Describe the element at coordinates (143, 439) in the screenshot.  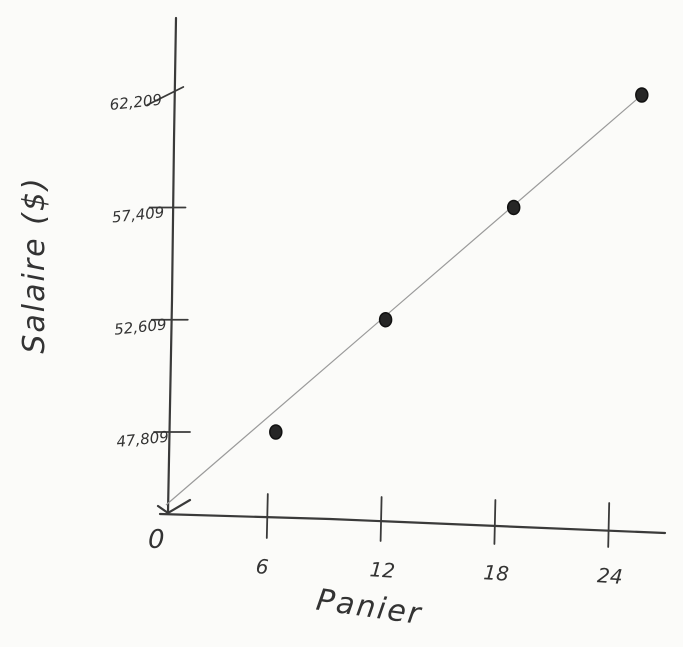
I see `y-tick-label: 47,809` at that location.